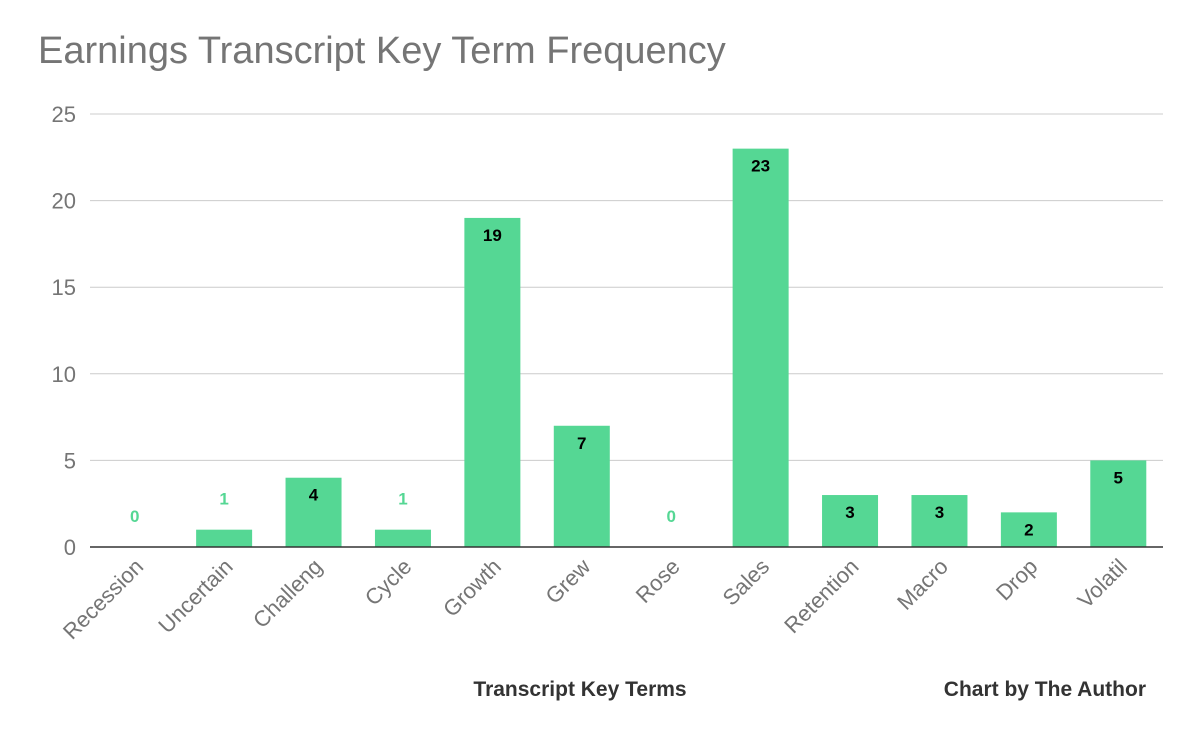 The width and height of the screenshot is (1200, 742). Describe the element at coordinates (492, 235) in the screenshot. I see `data-label: 19` at that location.